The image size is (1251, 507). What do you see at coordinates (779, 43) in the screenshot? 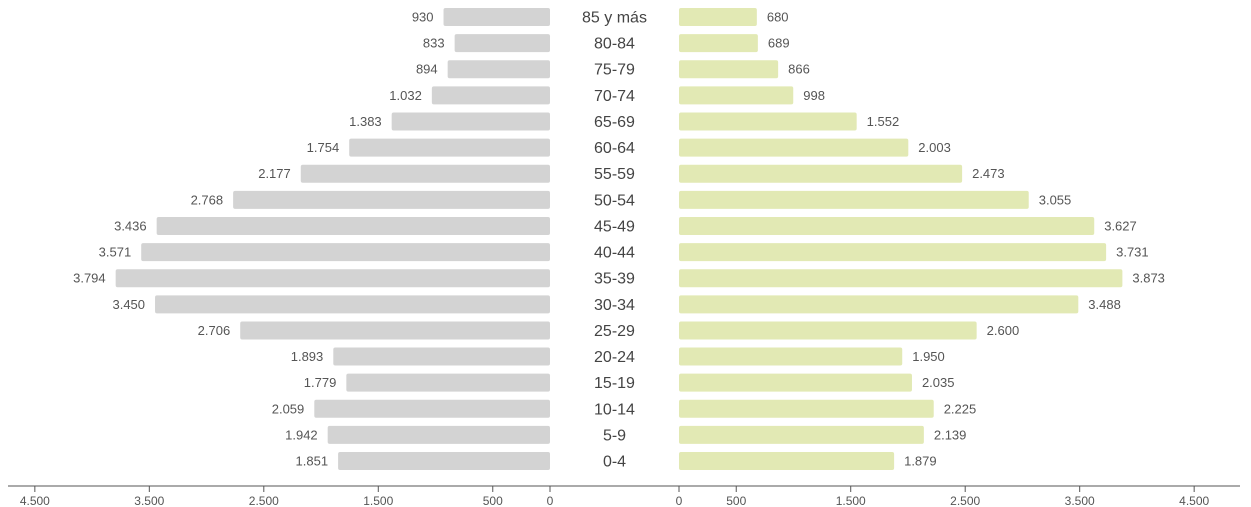
I see `right-value-label: 689` at bounding box center [779, 43].